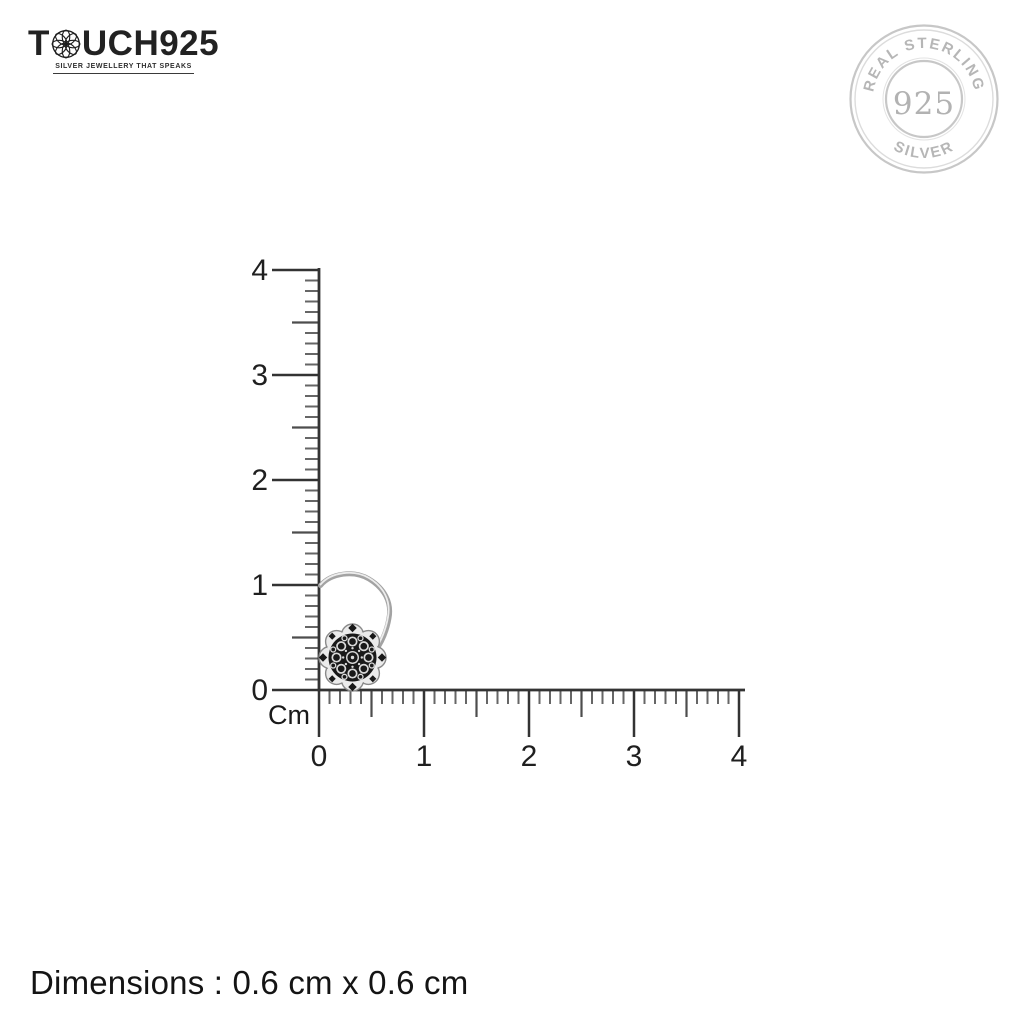 The width and height of the screenshot is (1024, 1024). What do you see at coordinates (531, 712) in the screenshot?
I see `horizontal-ruler` at bounding box center [531, 712].